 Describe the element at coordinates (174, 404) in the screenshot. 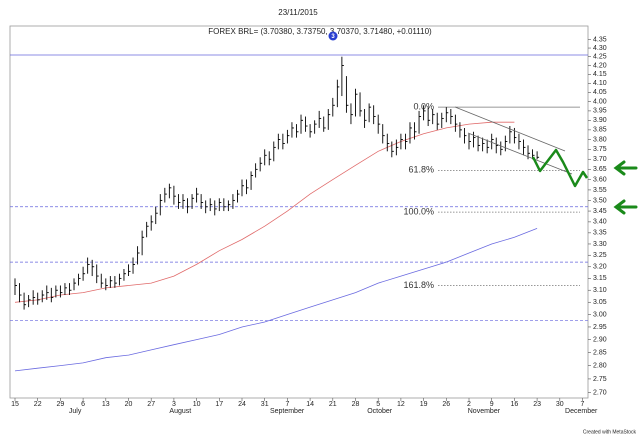

I see `x-tick-label: 3` at that location.